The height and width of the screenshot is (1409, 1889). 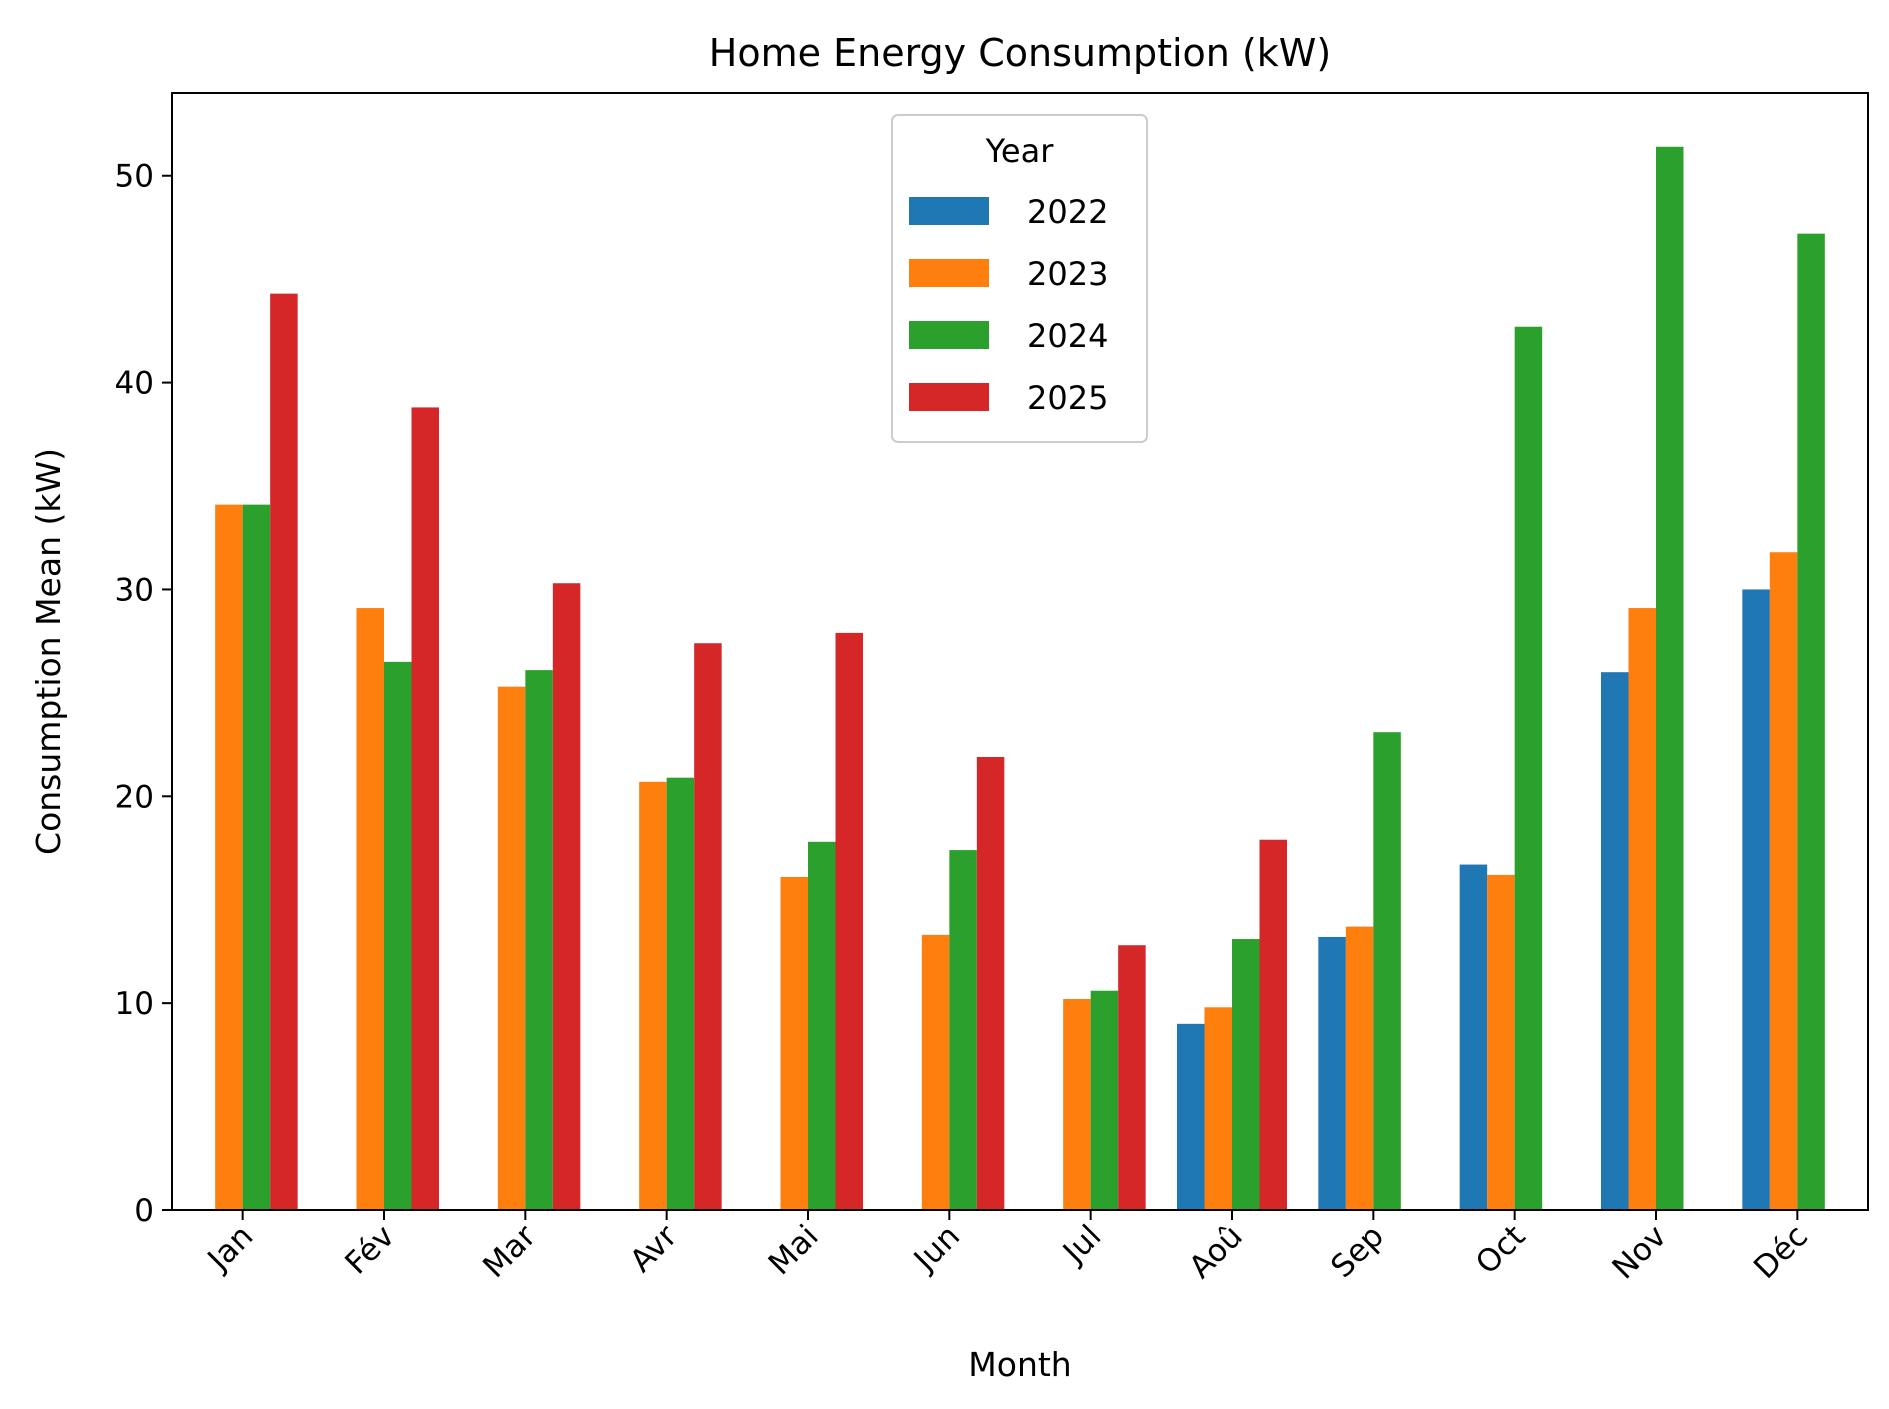 What do you see at coordinates (1007, 1248) in the screenshot?
I see `x-axis: Jan Fév Mar Avr Mai Jun Jul Aoû Sep Oct Nov Déc` at bounding box center [1007, 1248].